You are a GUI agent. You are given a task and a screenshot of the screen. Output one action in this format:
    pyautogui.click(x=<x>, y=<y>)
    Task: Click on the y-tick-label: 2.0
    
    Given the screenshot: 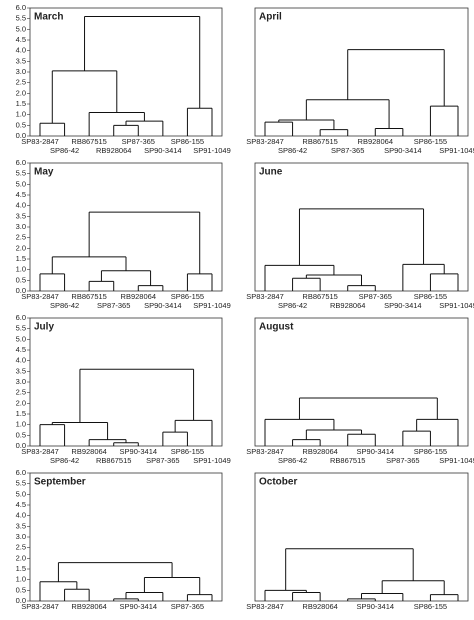 What is the action you would take?
    pyautogui.click(x=21, y=402)
    